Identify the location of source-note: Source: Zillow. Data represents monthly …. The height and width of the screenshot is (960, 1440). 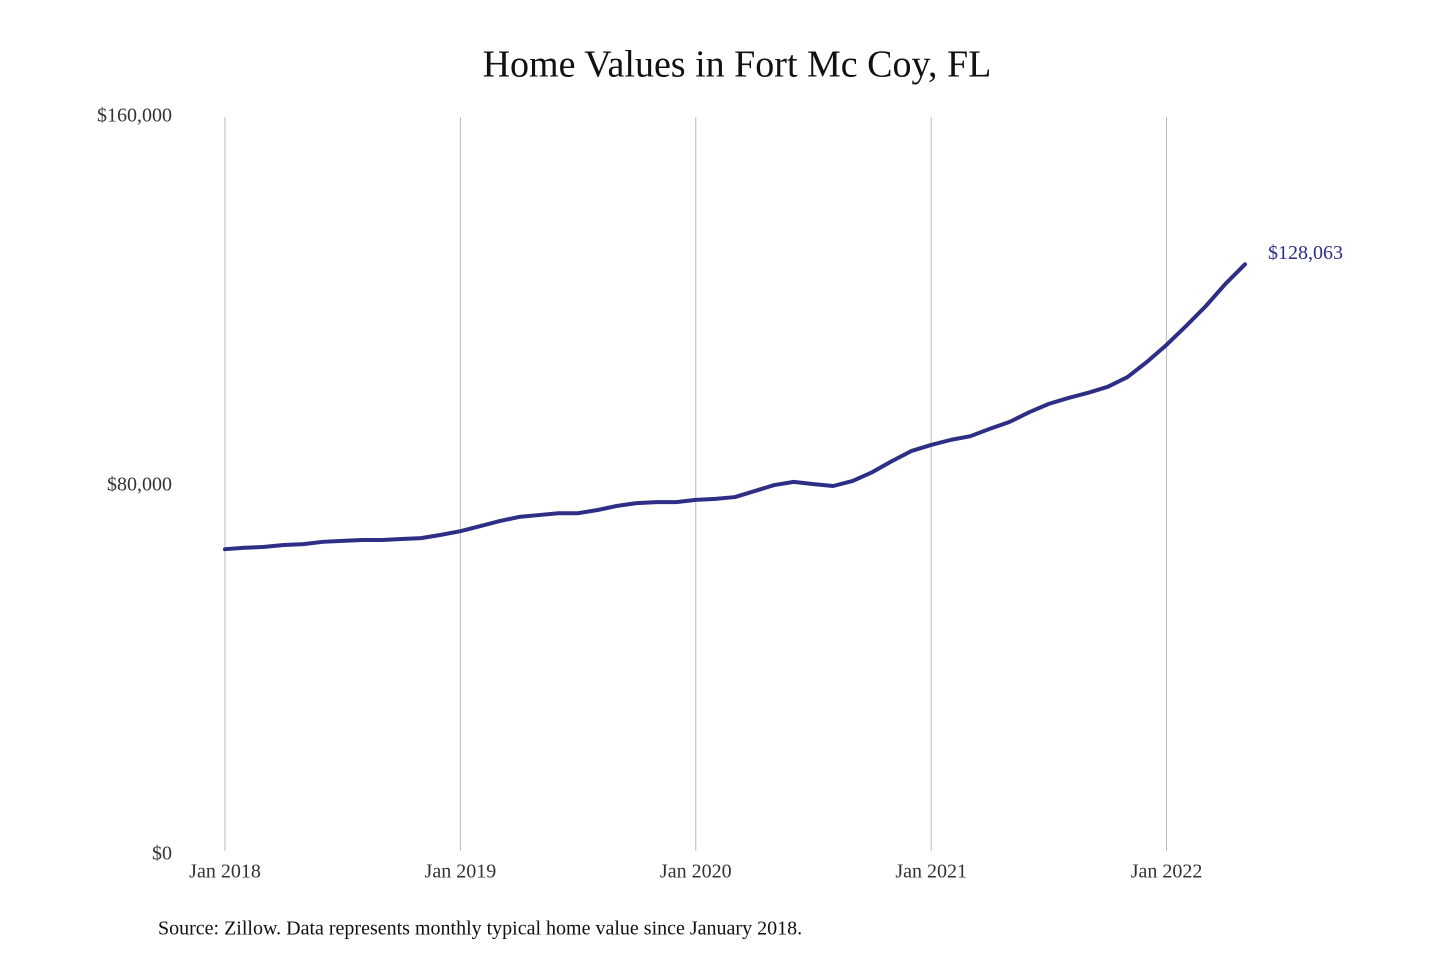
(480, 929).